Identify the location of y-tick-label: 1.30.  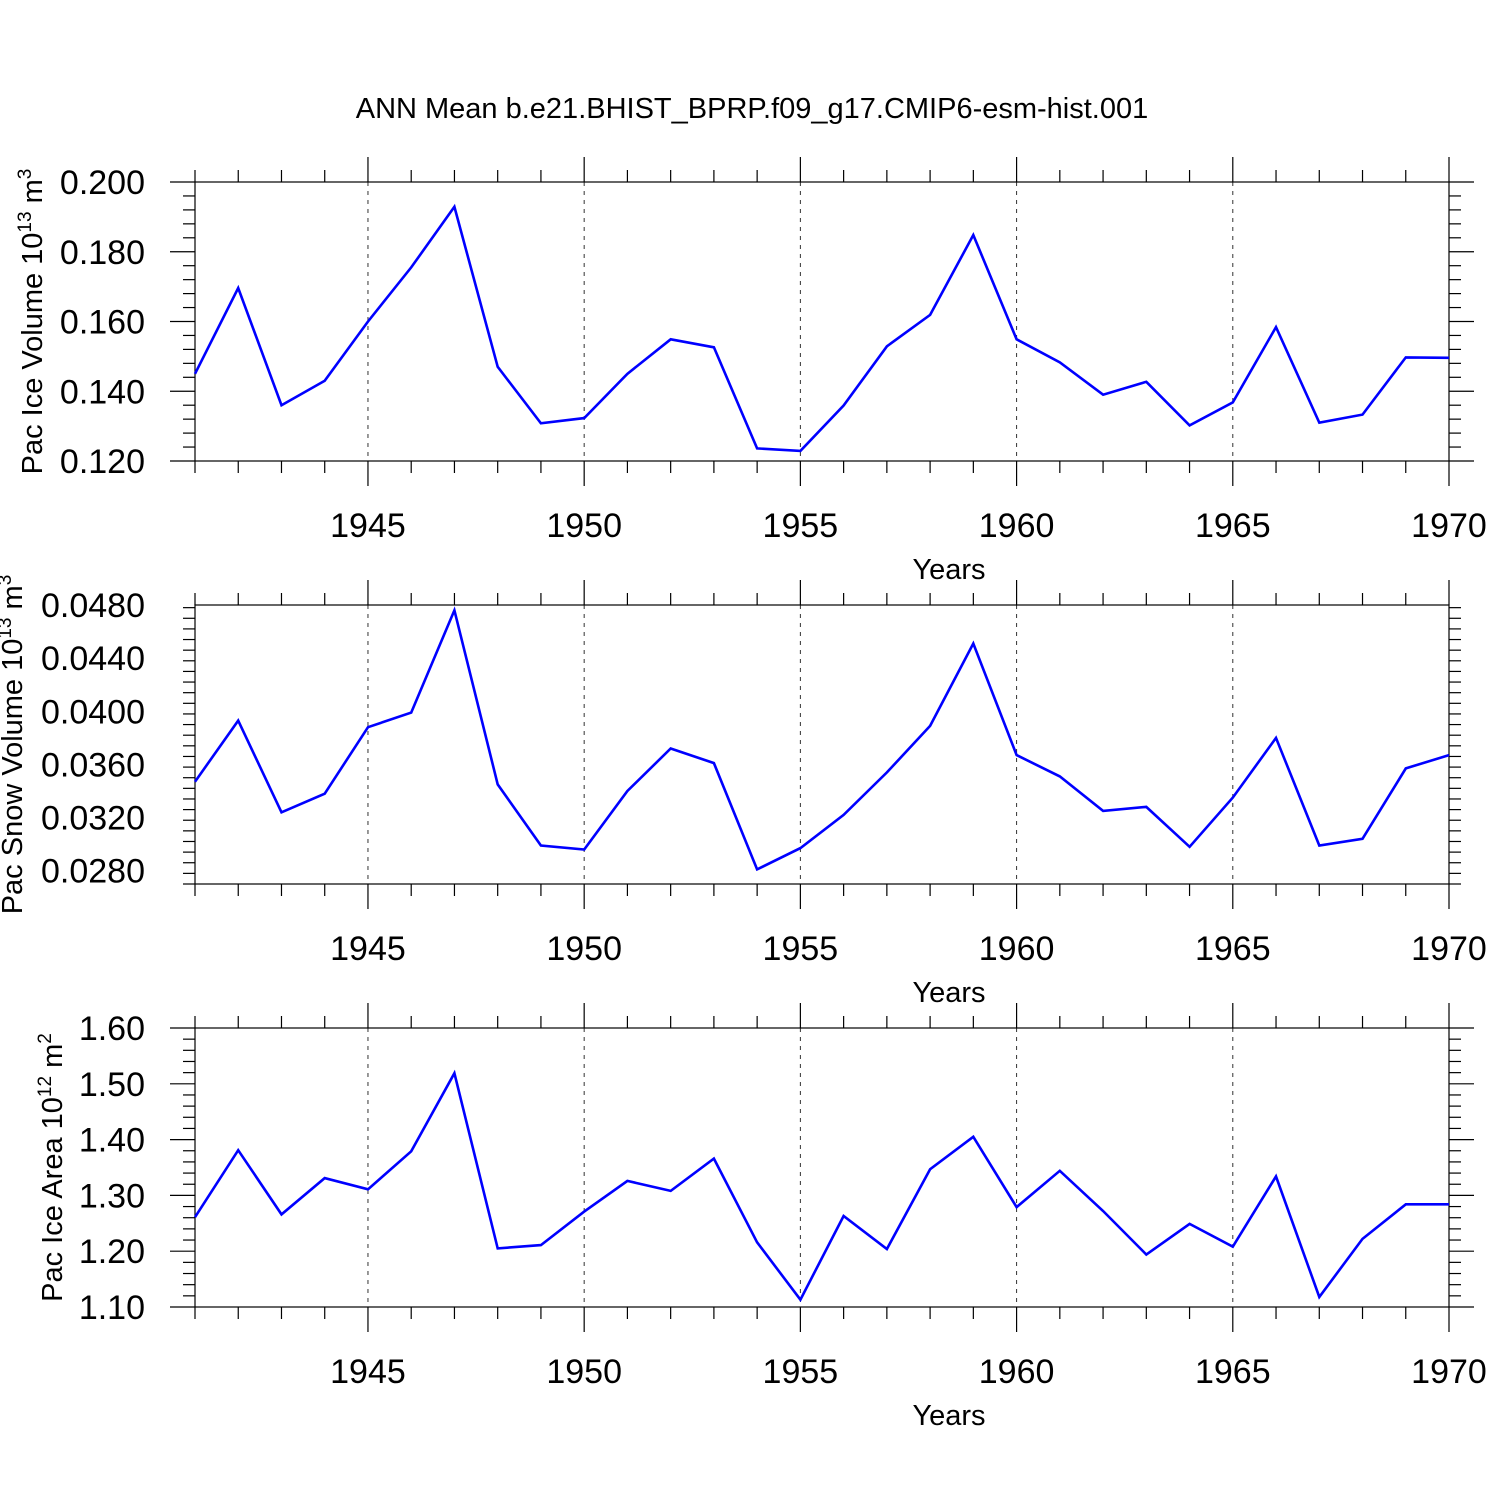
(112, 1196).